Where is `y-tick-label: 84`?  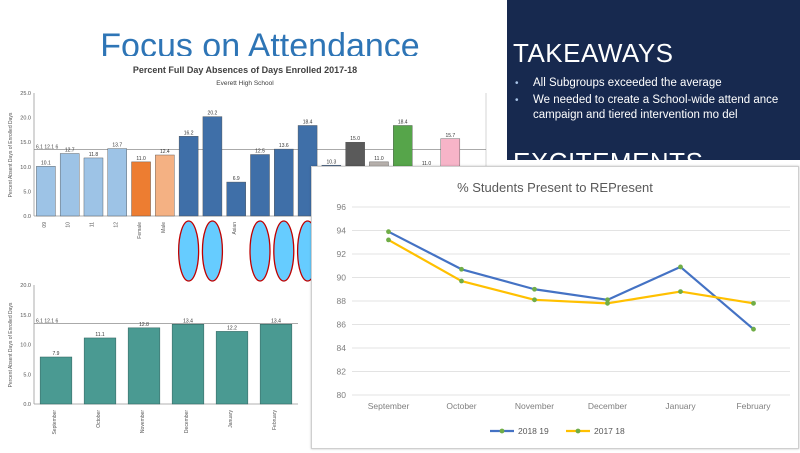 y-tick-label: 84 is located at coordinates (342, 348).